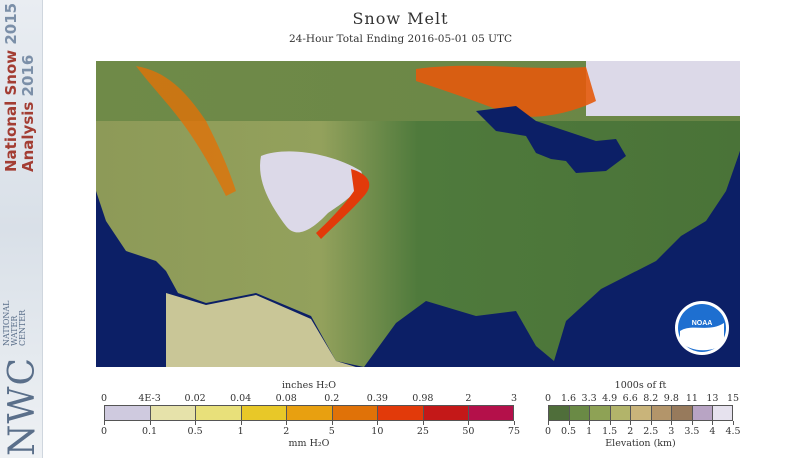 Image resolution: width=801 pixels, height=458 pixels. What do you see at coordinates (286, 398) in the screenshot?
I see `melt_legend-top-label: 0.08` at bounding box center [286, 398].